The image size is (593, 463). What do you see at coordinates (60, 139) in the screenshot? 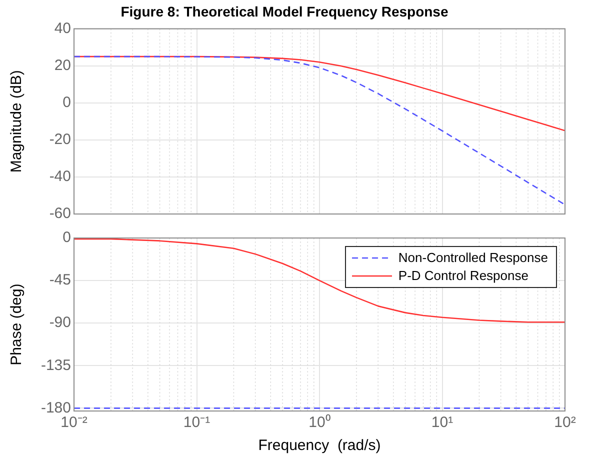
I see `y-tick-label: -20` at bounding box center [60, 139].